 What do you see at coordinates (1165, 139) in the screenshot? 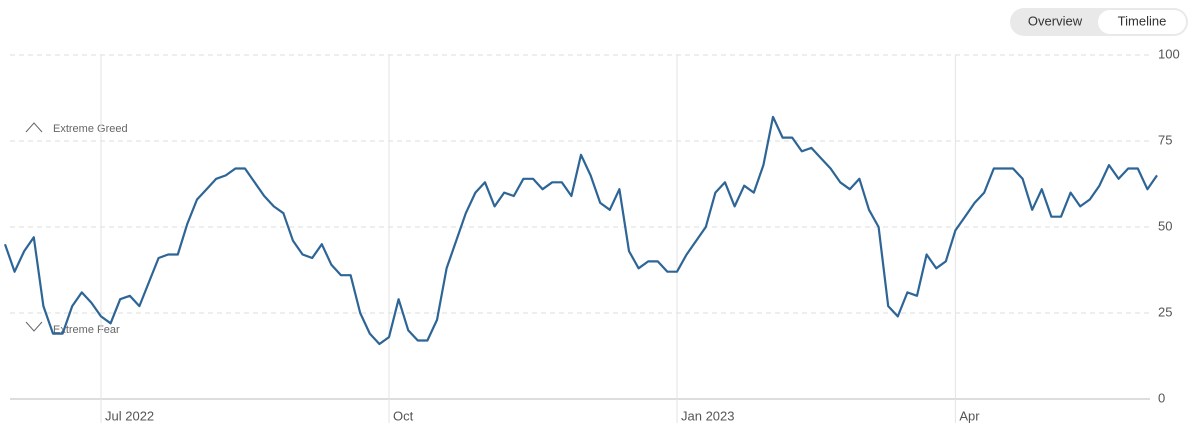
I see `y-tick-label: 75` at bounding box center [1165, 139].